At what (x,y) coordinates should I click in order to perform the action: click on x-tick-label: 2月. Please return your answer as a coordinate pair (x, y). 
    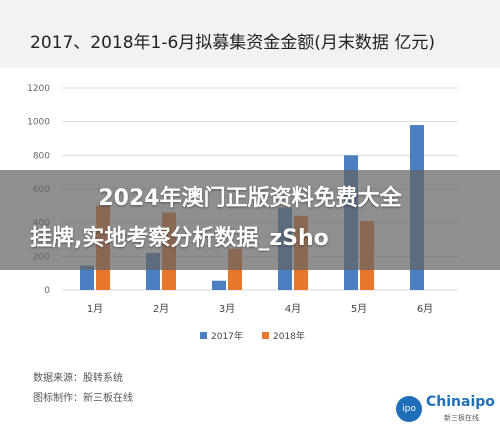
    Looking at the image, I should click on (161, 309).